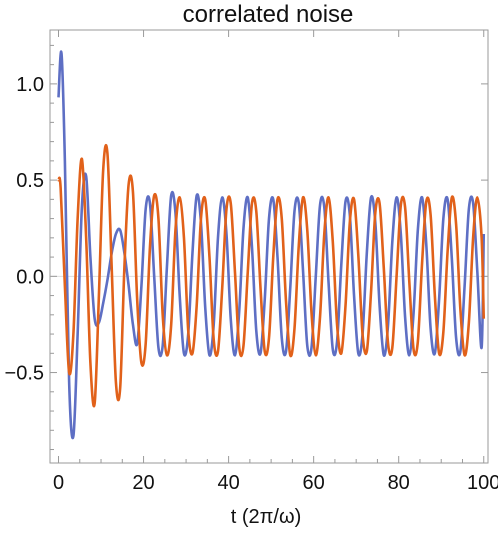 This screenshot has width=498, height=533. I want to click on x-tick-label: 60, so click(314, 483).